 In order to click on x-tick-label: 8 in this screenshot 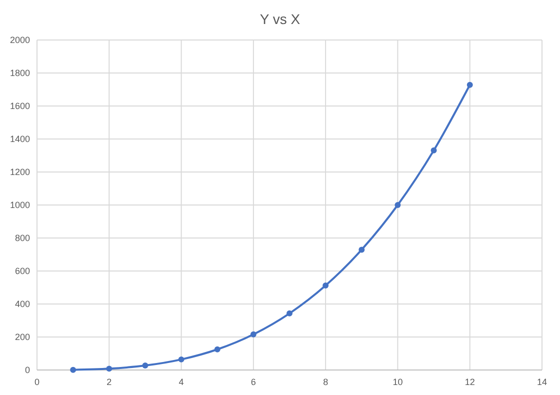, I will do `click(325, 382)`.